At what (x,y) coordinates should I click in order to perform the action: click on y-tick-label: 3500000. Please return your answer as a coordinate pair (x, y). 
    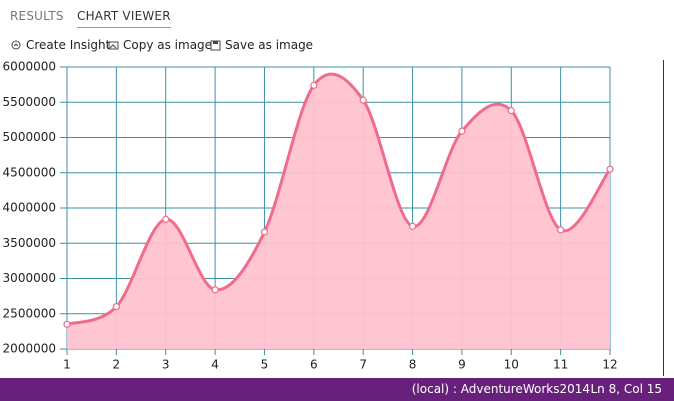
    Looking at the image, I should click on (29, 243).